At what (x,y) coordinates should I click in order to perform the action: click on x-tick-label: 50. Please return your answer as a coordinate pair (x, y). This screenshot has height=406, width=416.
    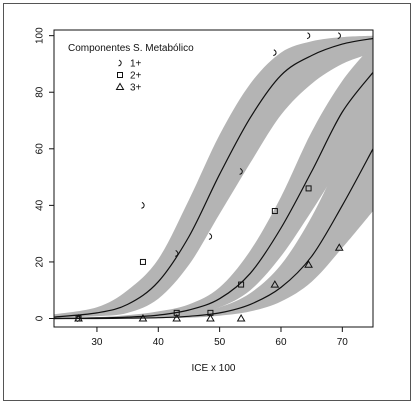
    Looking at the image, I should click on (220, 342).